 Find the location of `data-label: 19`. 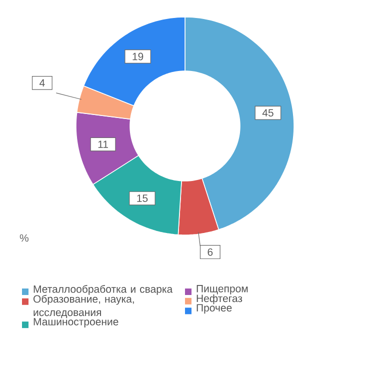

data-label: 19 is located at coordinates (138, 56).